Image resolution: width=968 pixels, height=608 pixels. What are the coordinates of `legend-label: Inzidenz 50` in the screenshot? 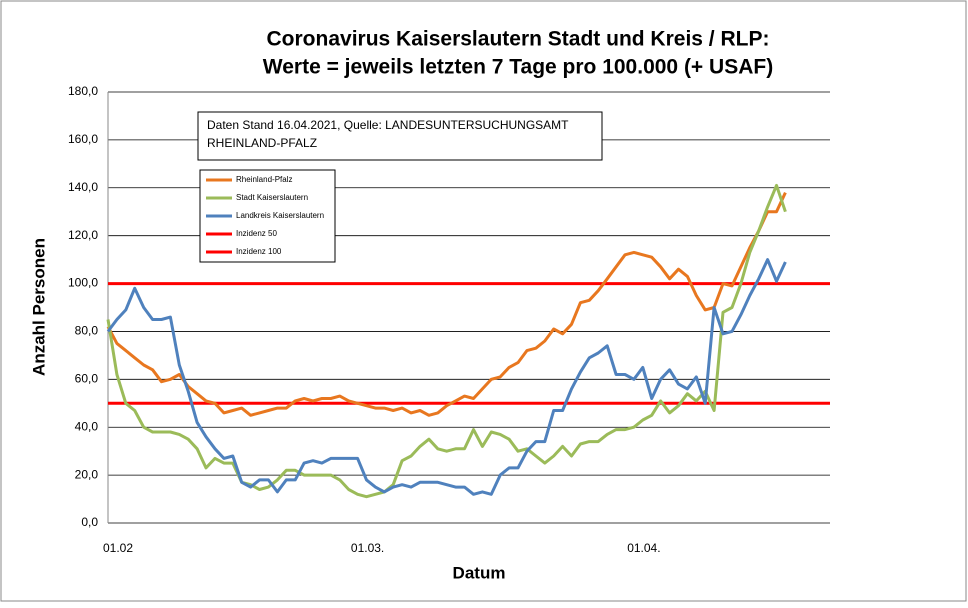 It's located at (256, 233).